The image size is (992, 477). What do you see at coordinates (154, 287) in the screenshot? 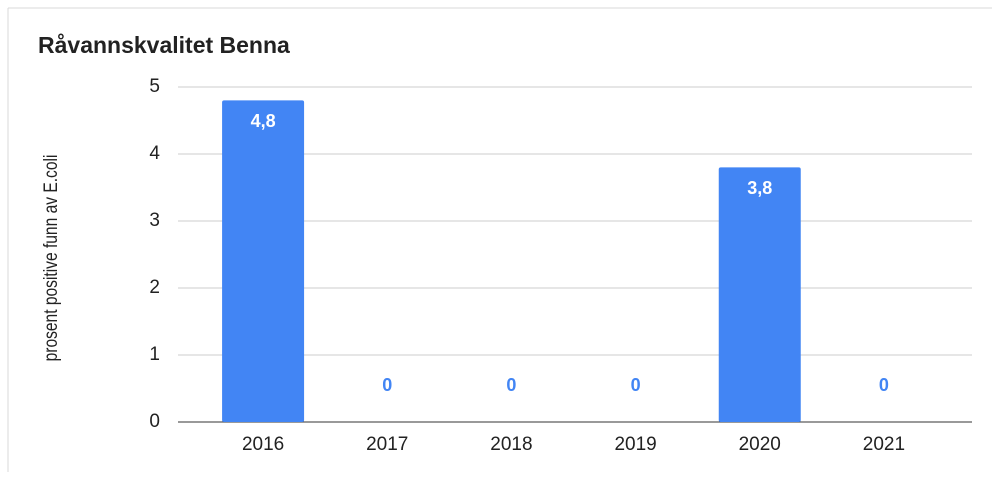
I see `y-tick-label: 2` at bounding box center [154, 287].